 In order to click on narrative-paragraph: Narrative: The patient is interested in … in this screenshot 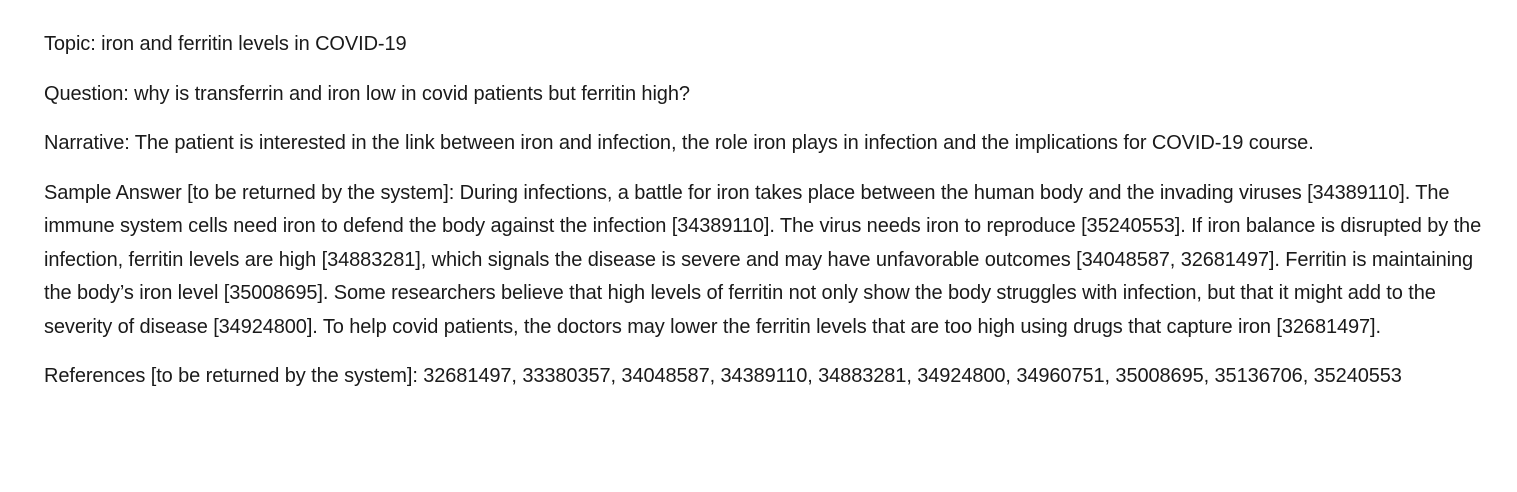, I will do `click(679, 143)`.